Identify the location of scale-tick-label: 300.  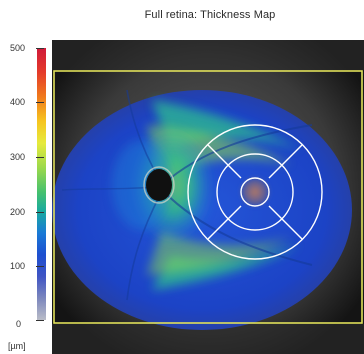
(18, 157).